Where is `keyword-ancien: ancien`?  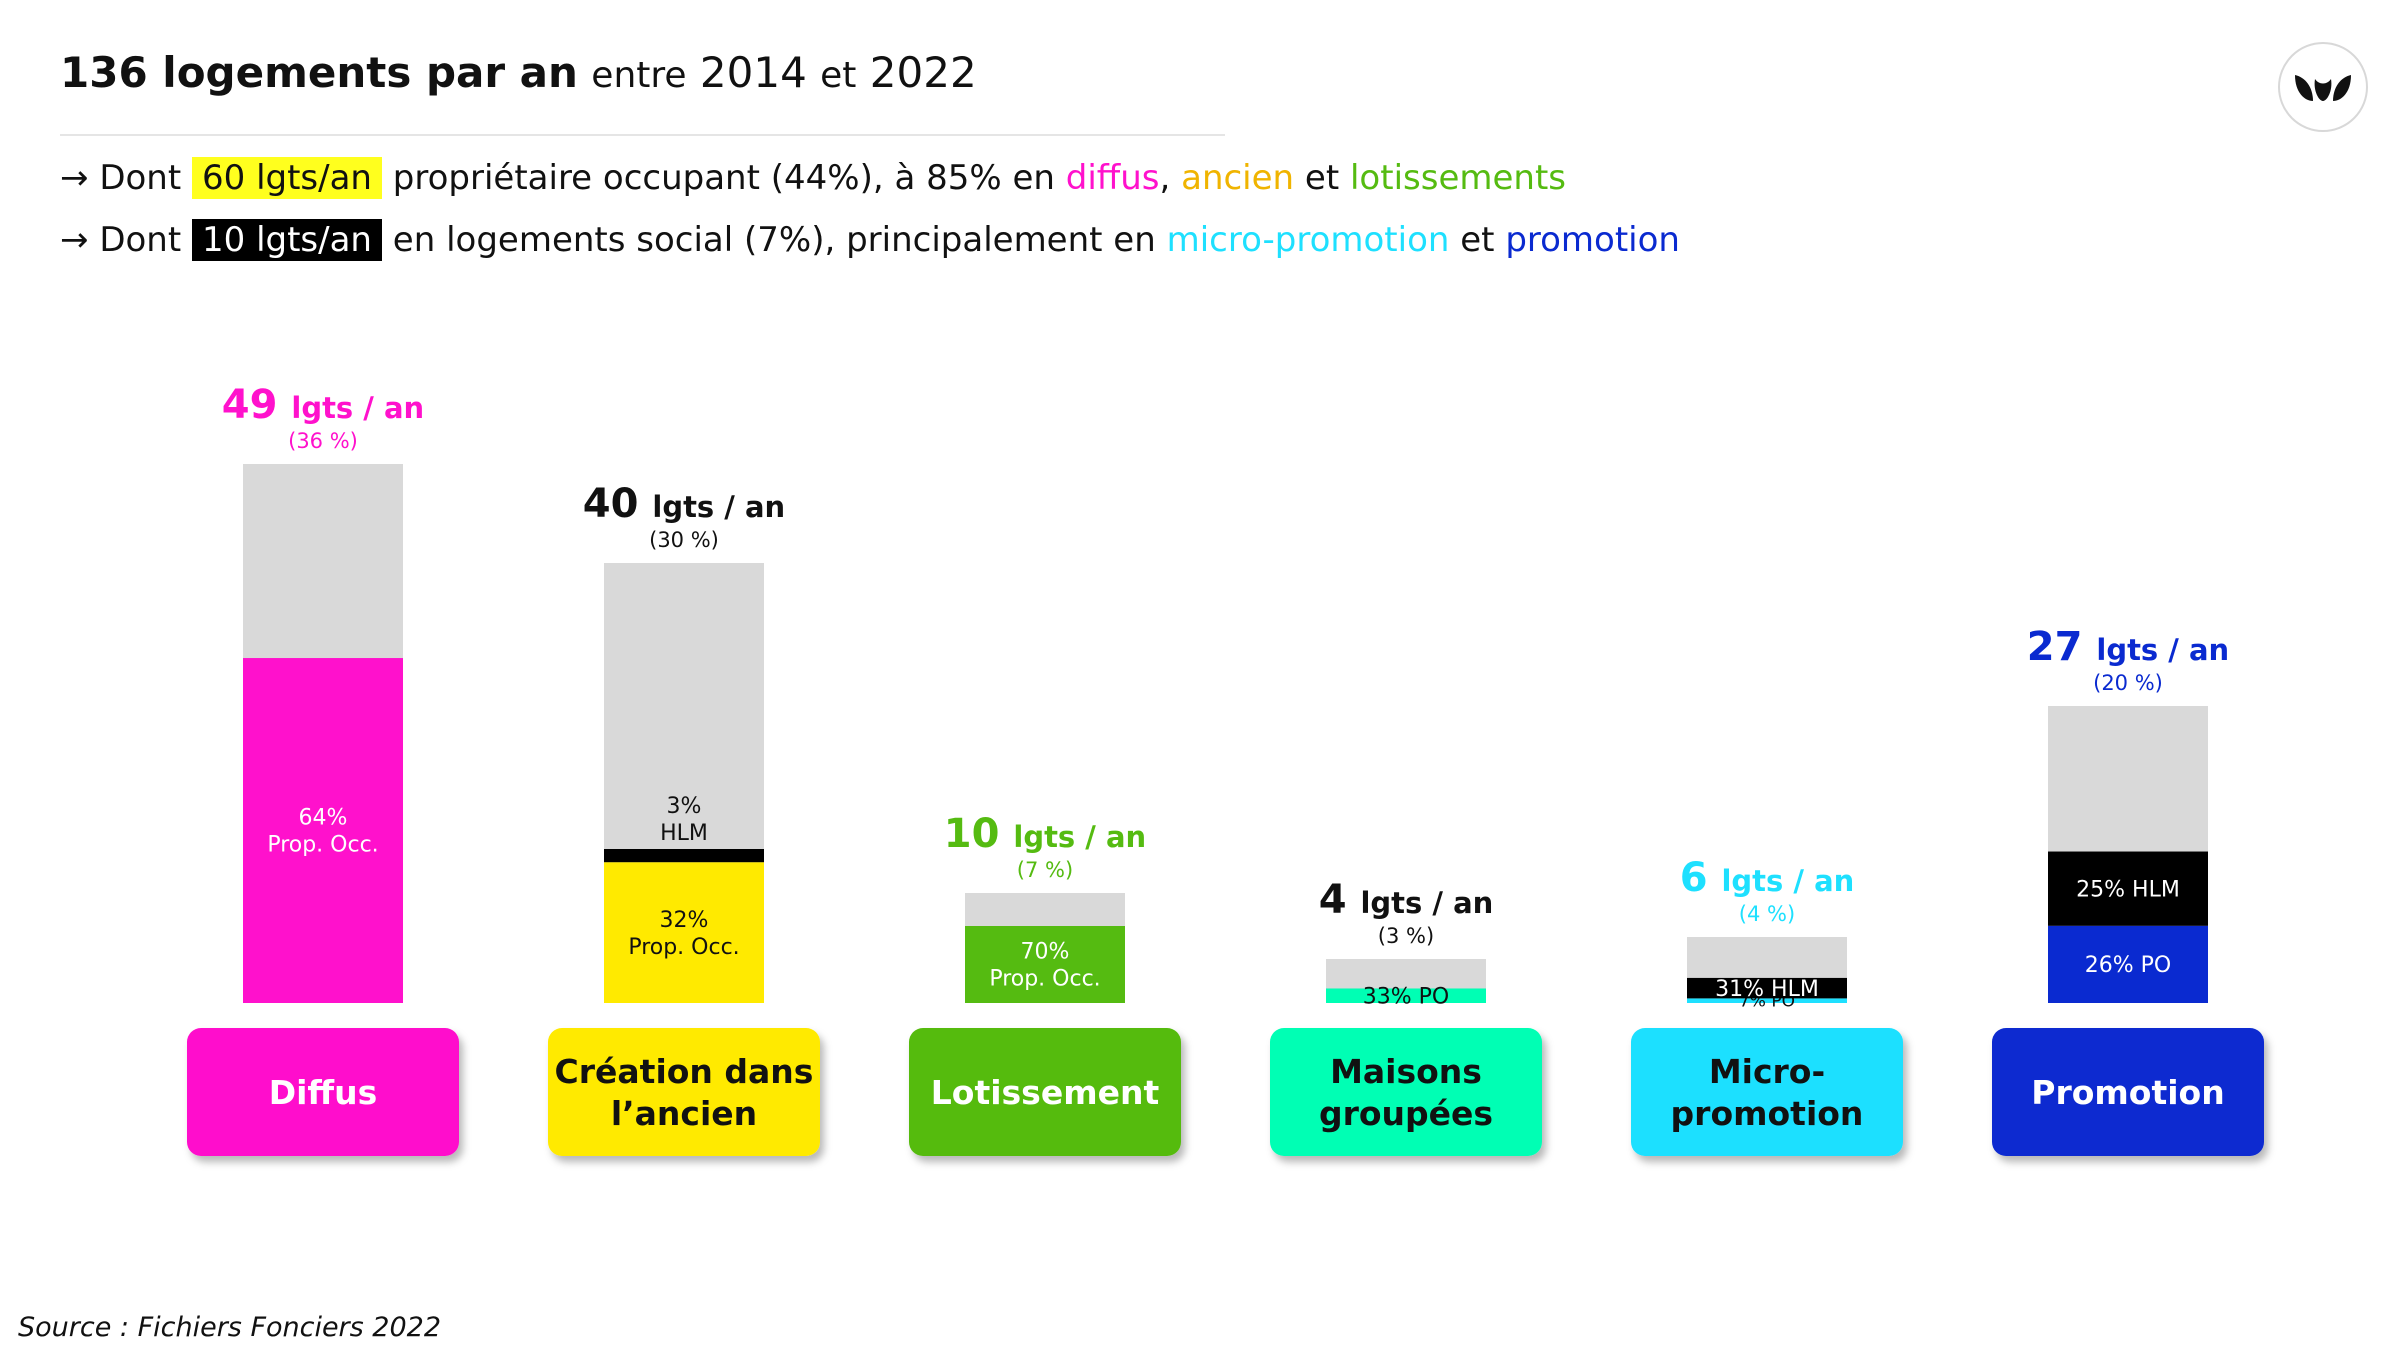 keyword-ancien: ancien is located at coordinates (1238, 178).